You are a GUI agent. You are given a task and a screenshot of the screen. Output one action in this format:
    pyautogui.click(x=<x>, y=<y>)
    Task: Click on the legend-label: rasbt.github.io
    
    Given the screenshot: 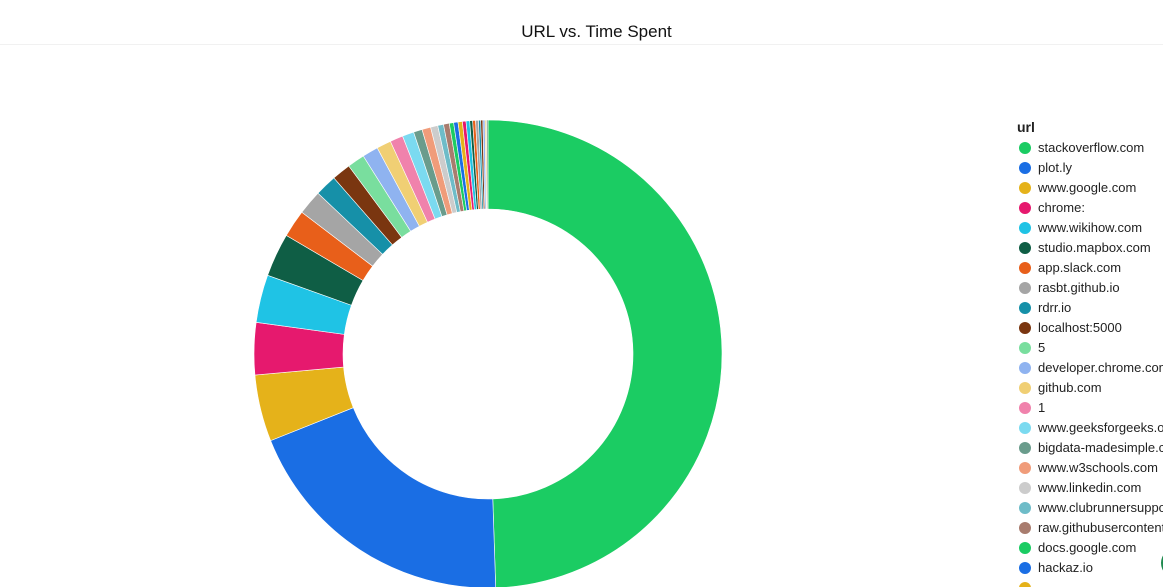 What is the action you would take?
    pyautogui.click(x=1079, y=287)
    